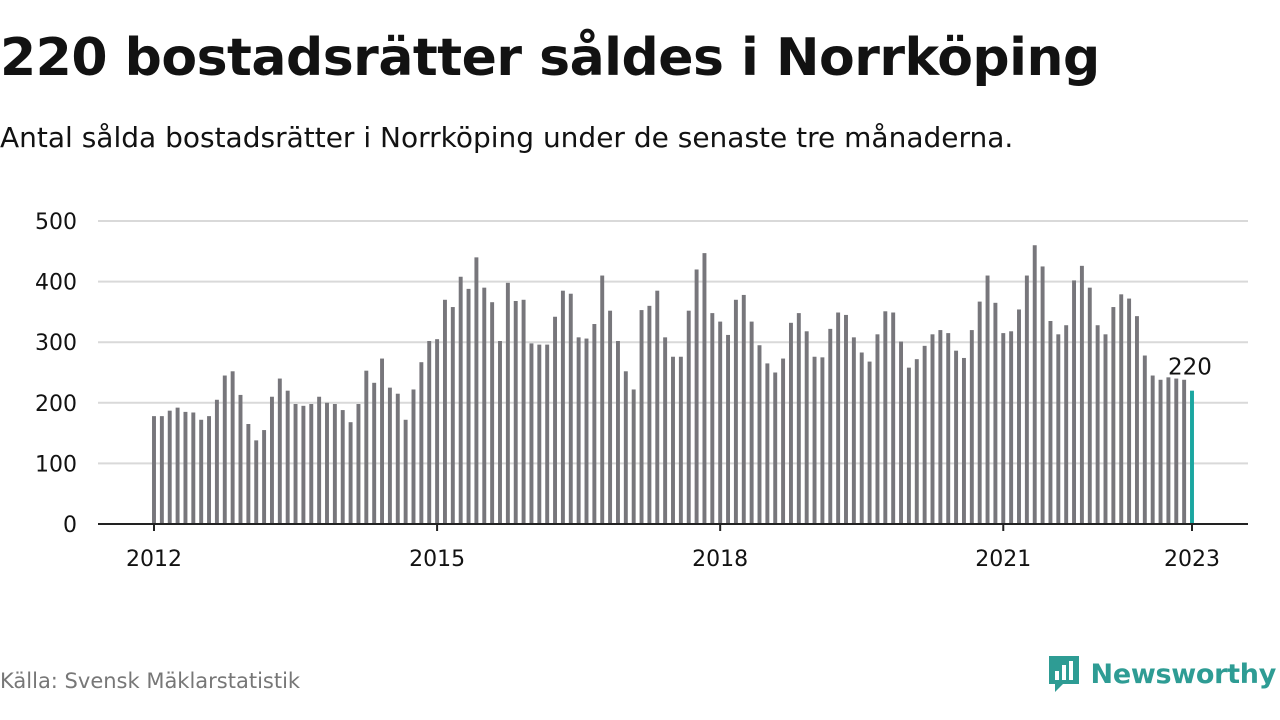 The width and height of the screenshot is (1280, 720). Describe the element at coordinates (1192, 559) in the screenshot. I see `x-tick-label: 2023` at that location.